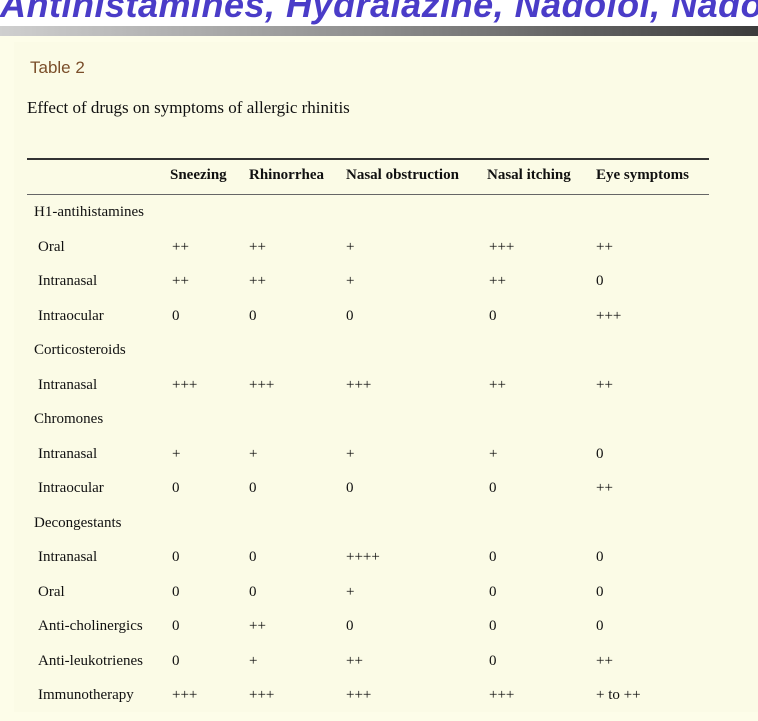 This screenshot has width=758, height=721. What do you see at coordinates (379, 566) in the screenshot?
I see `table-row: Intranasal 0 0 ++++ 0 0` at bounding box center [379, 566].